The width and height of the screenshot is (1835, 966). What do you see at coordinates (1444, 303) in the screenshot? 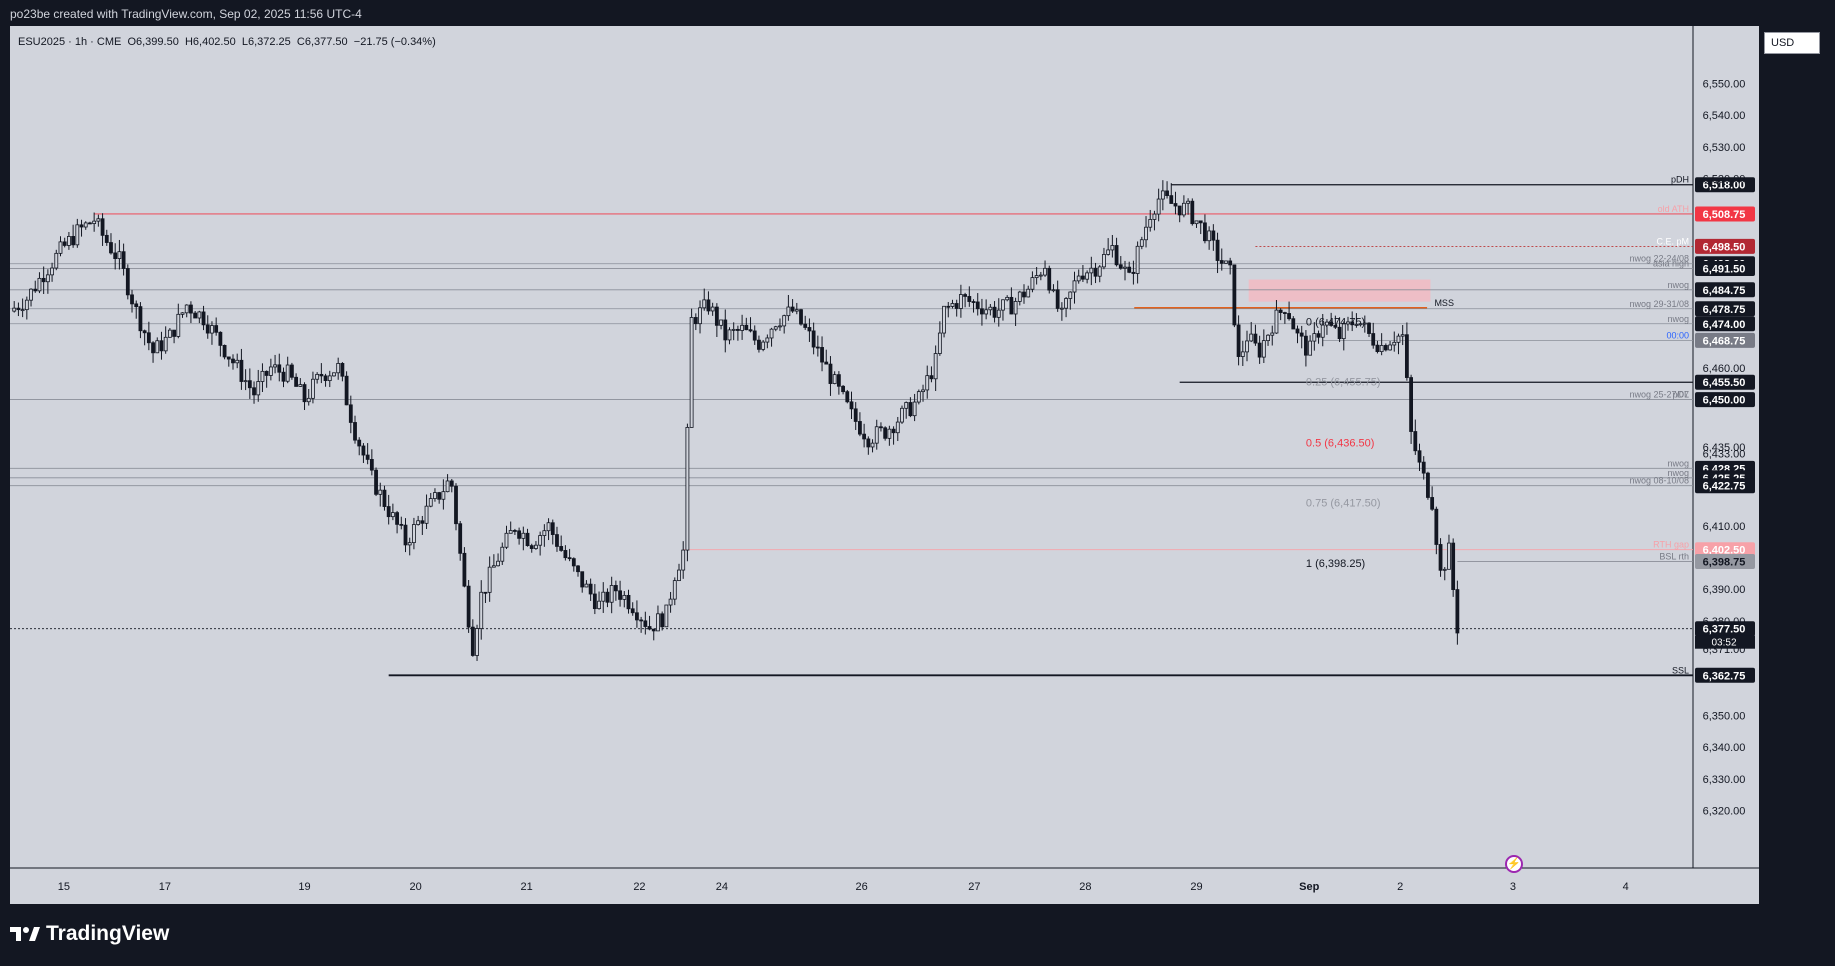
I see `level-name-label: MSS` at bounding box center [1444, 303].